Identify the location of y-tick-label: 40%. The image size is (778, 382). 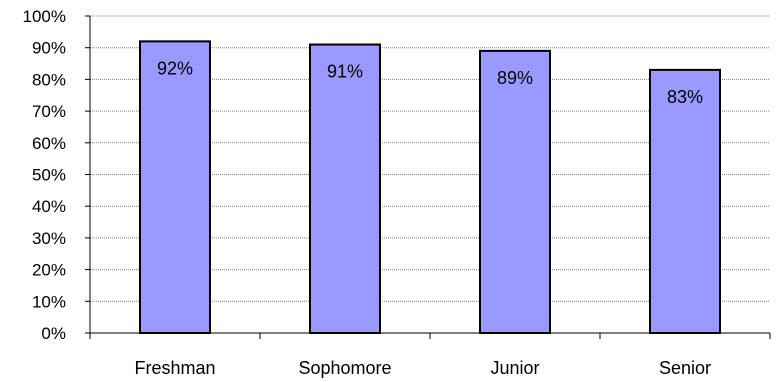
(49, 206).